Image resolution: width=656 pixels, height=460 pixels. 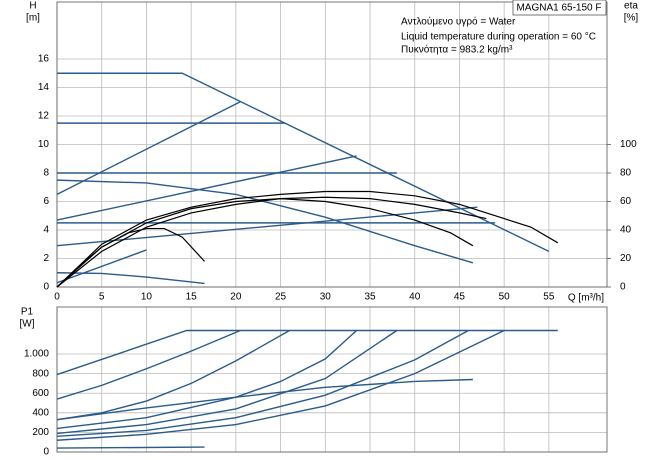 I want to click on y-tick-label: 14, so click(x=44, y=87).